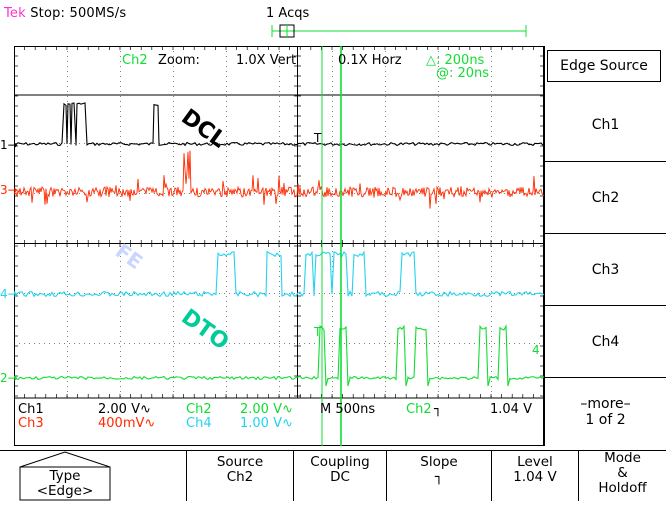  Describe the element at coordinates (604, 66) in the screenshot. I see `edge-source-header: Edge Source` at that location.